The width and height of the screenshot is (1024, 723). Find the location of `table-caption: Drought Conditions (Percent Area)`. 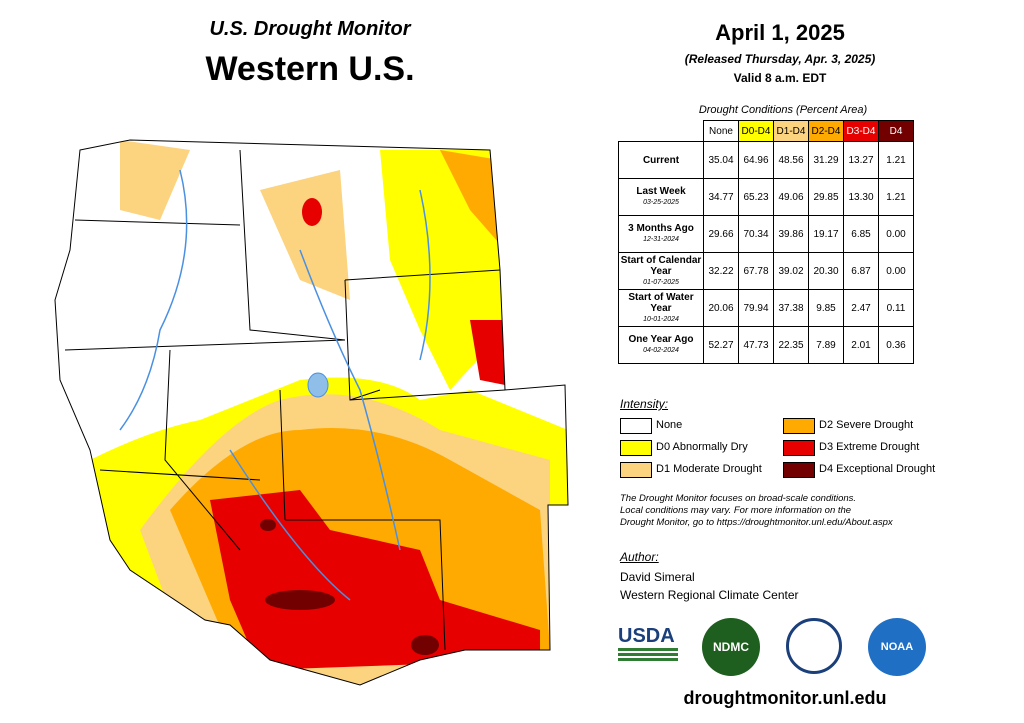

table-caption: Drought Conditions (Percent Area) is located at coordinates (783, 110).